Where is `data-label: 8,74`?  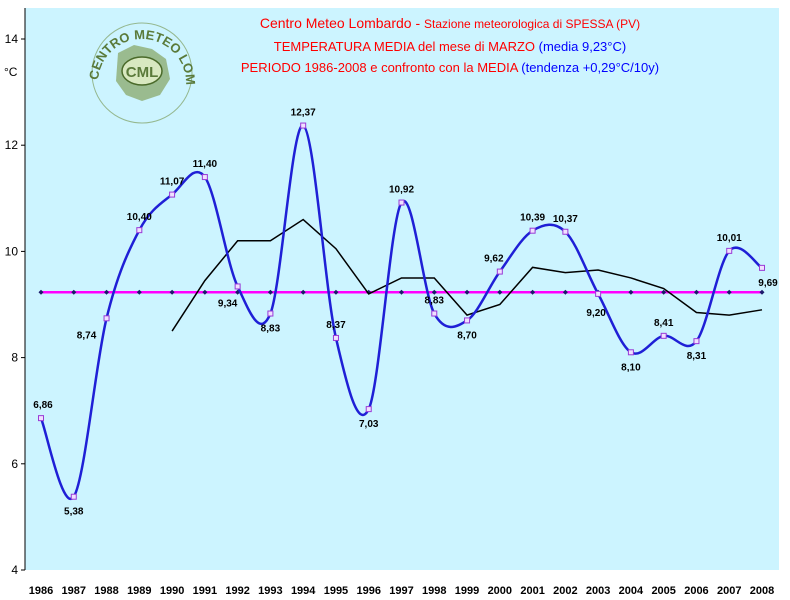 data-label: 8,74 is located at coordinates (87, 335).